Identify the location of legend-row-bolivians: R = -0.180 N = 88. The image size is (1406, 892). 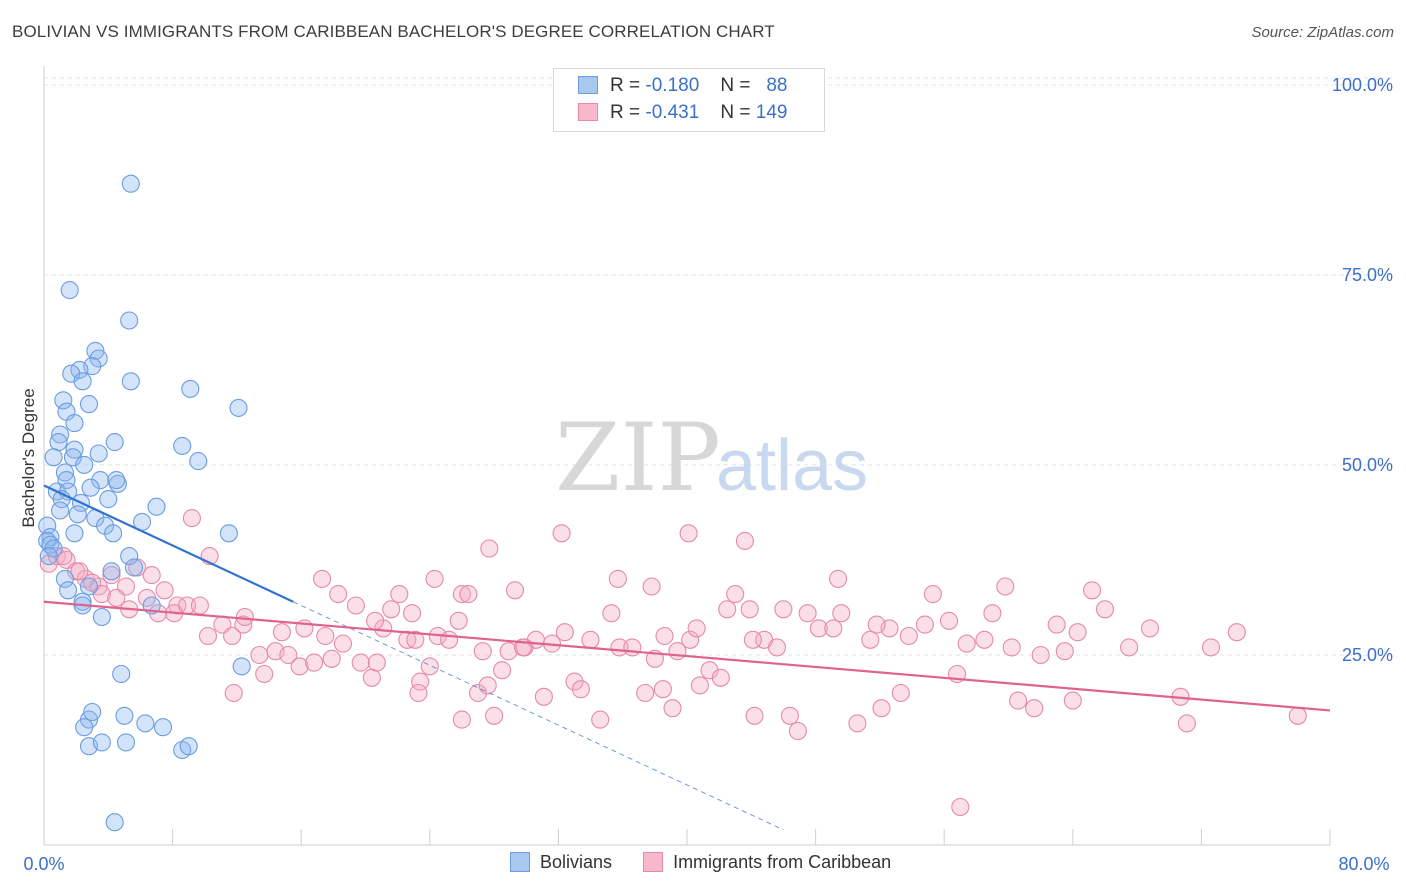
(682, 88).